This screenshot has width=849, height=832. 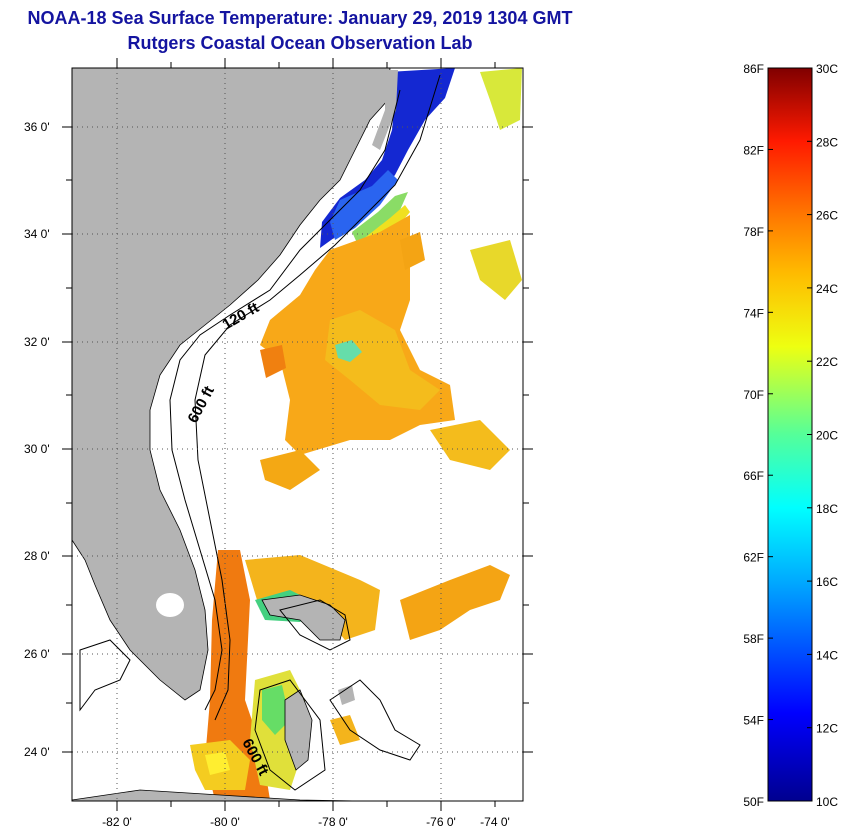 I want to click on colorbar-fahrenheit-label: 78F, so click(x=753, y=232).